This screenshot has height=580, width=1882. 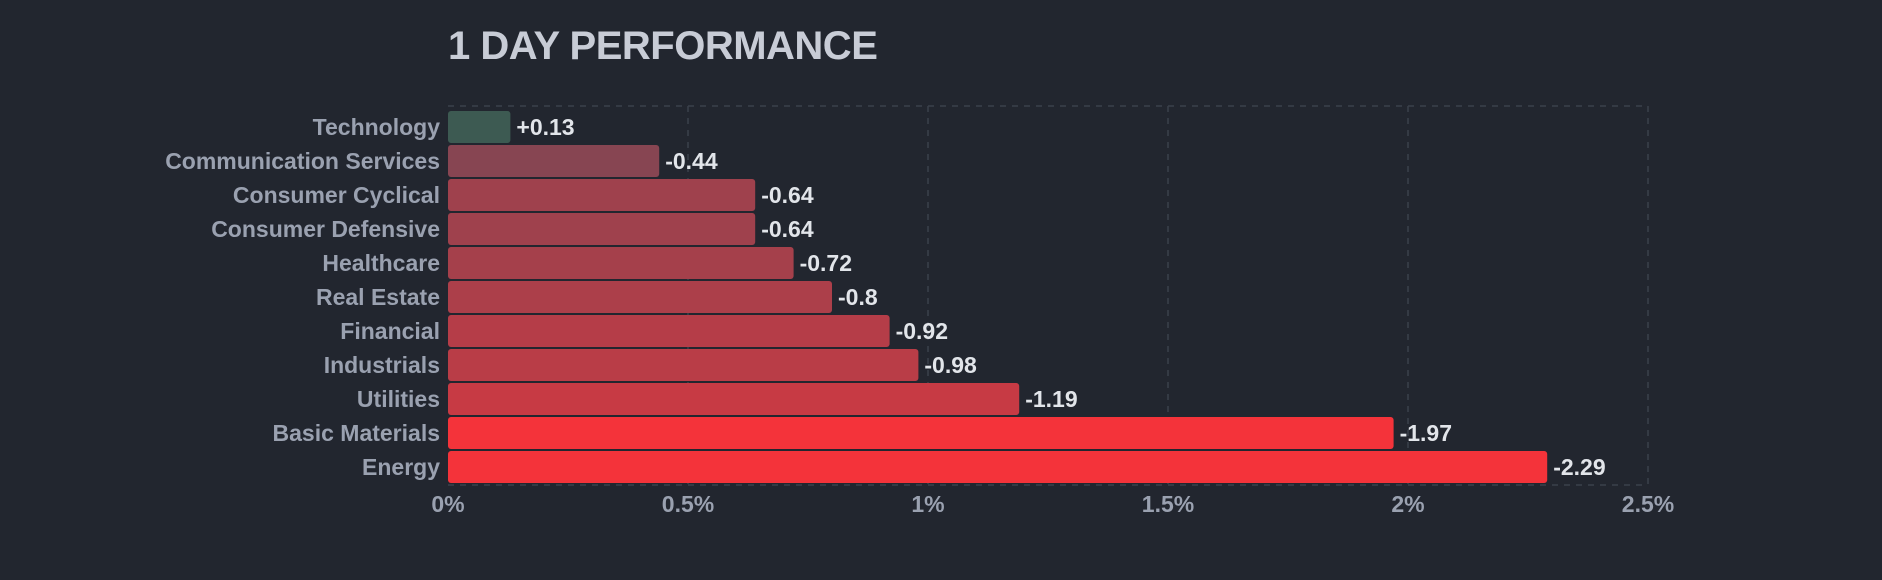 What do you see at coordinates (858, 297) in the screenshot?
I see `data-label: -0.8` at bounding box center [858, 297].